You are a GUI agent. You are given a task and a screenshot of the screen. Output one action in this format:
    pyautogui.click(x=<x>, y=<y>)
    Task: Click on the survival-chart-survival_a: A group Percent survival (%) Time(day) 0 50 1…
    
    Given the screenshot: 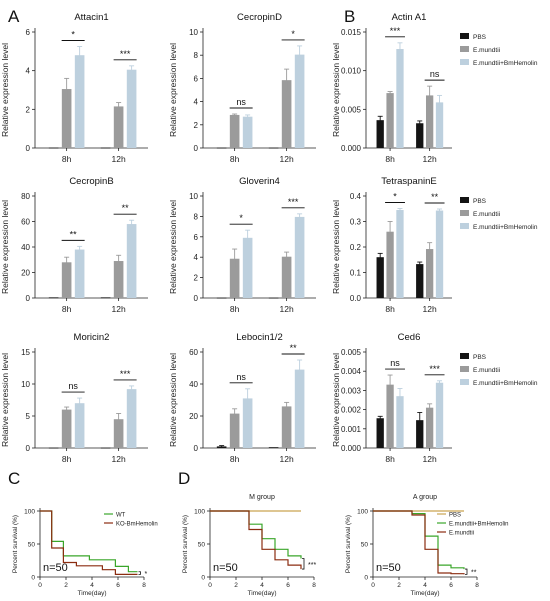 What is the action you would take?
    pyautogui.click(x=427, y=545)
    